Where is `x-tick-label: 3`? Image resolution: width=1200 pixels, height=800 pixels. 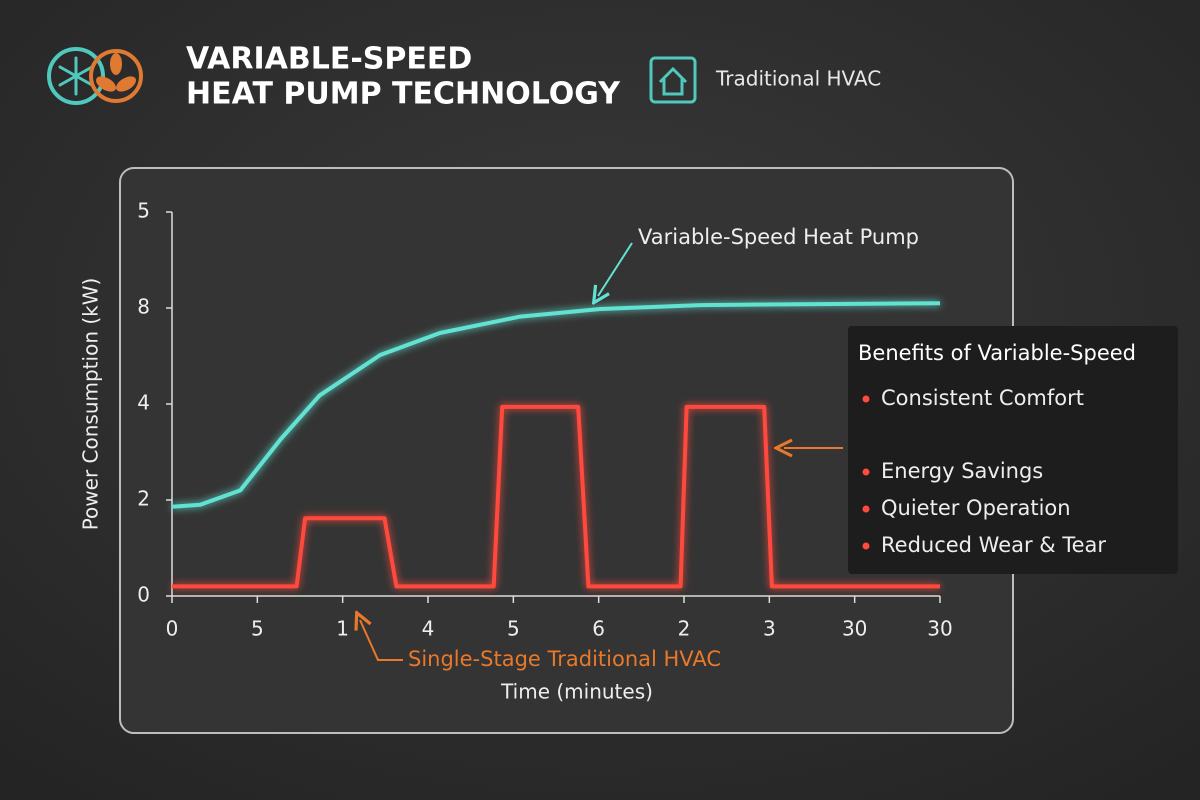
x-tick-label: 3 is located at coordinates (769, 629).